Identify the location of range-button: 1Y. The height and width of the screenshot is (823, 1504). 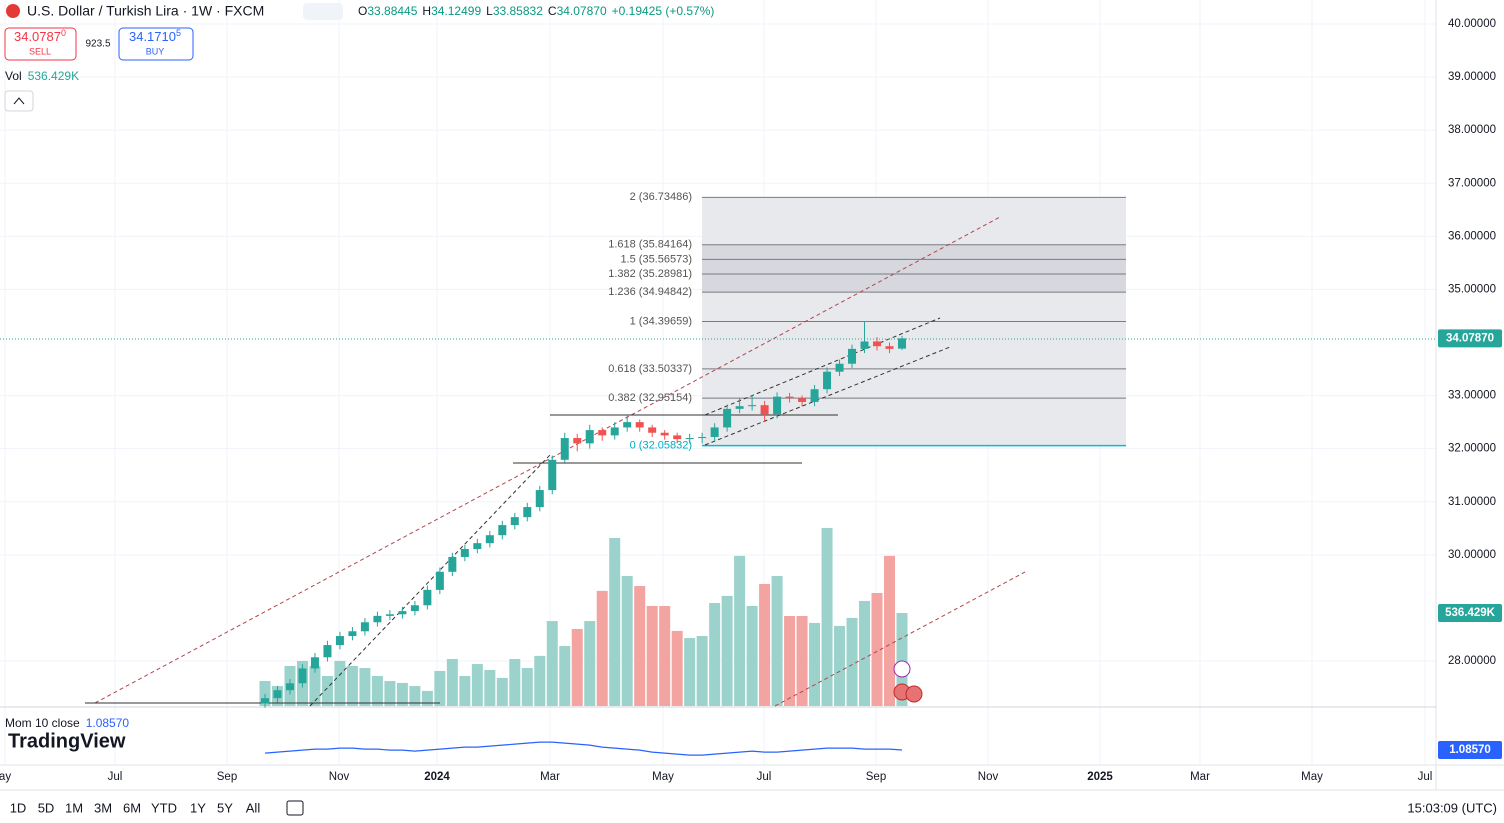
(198, 807).